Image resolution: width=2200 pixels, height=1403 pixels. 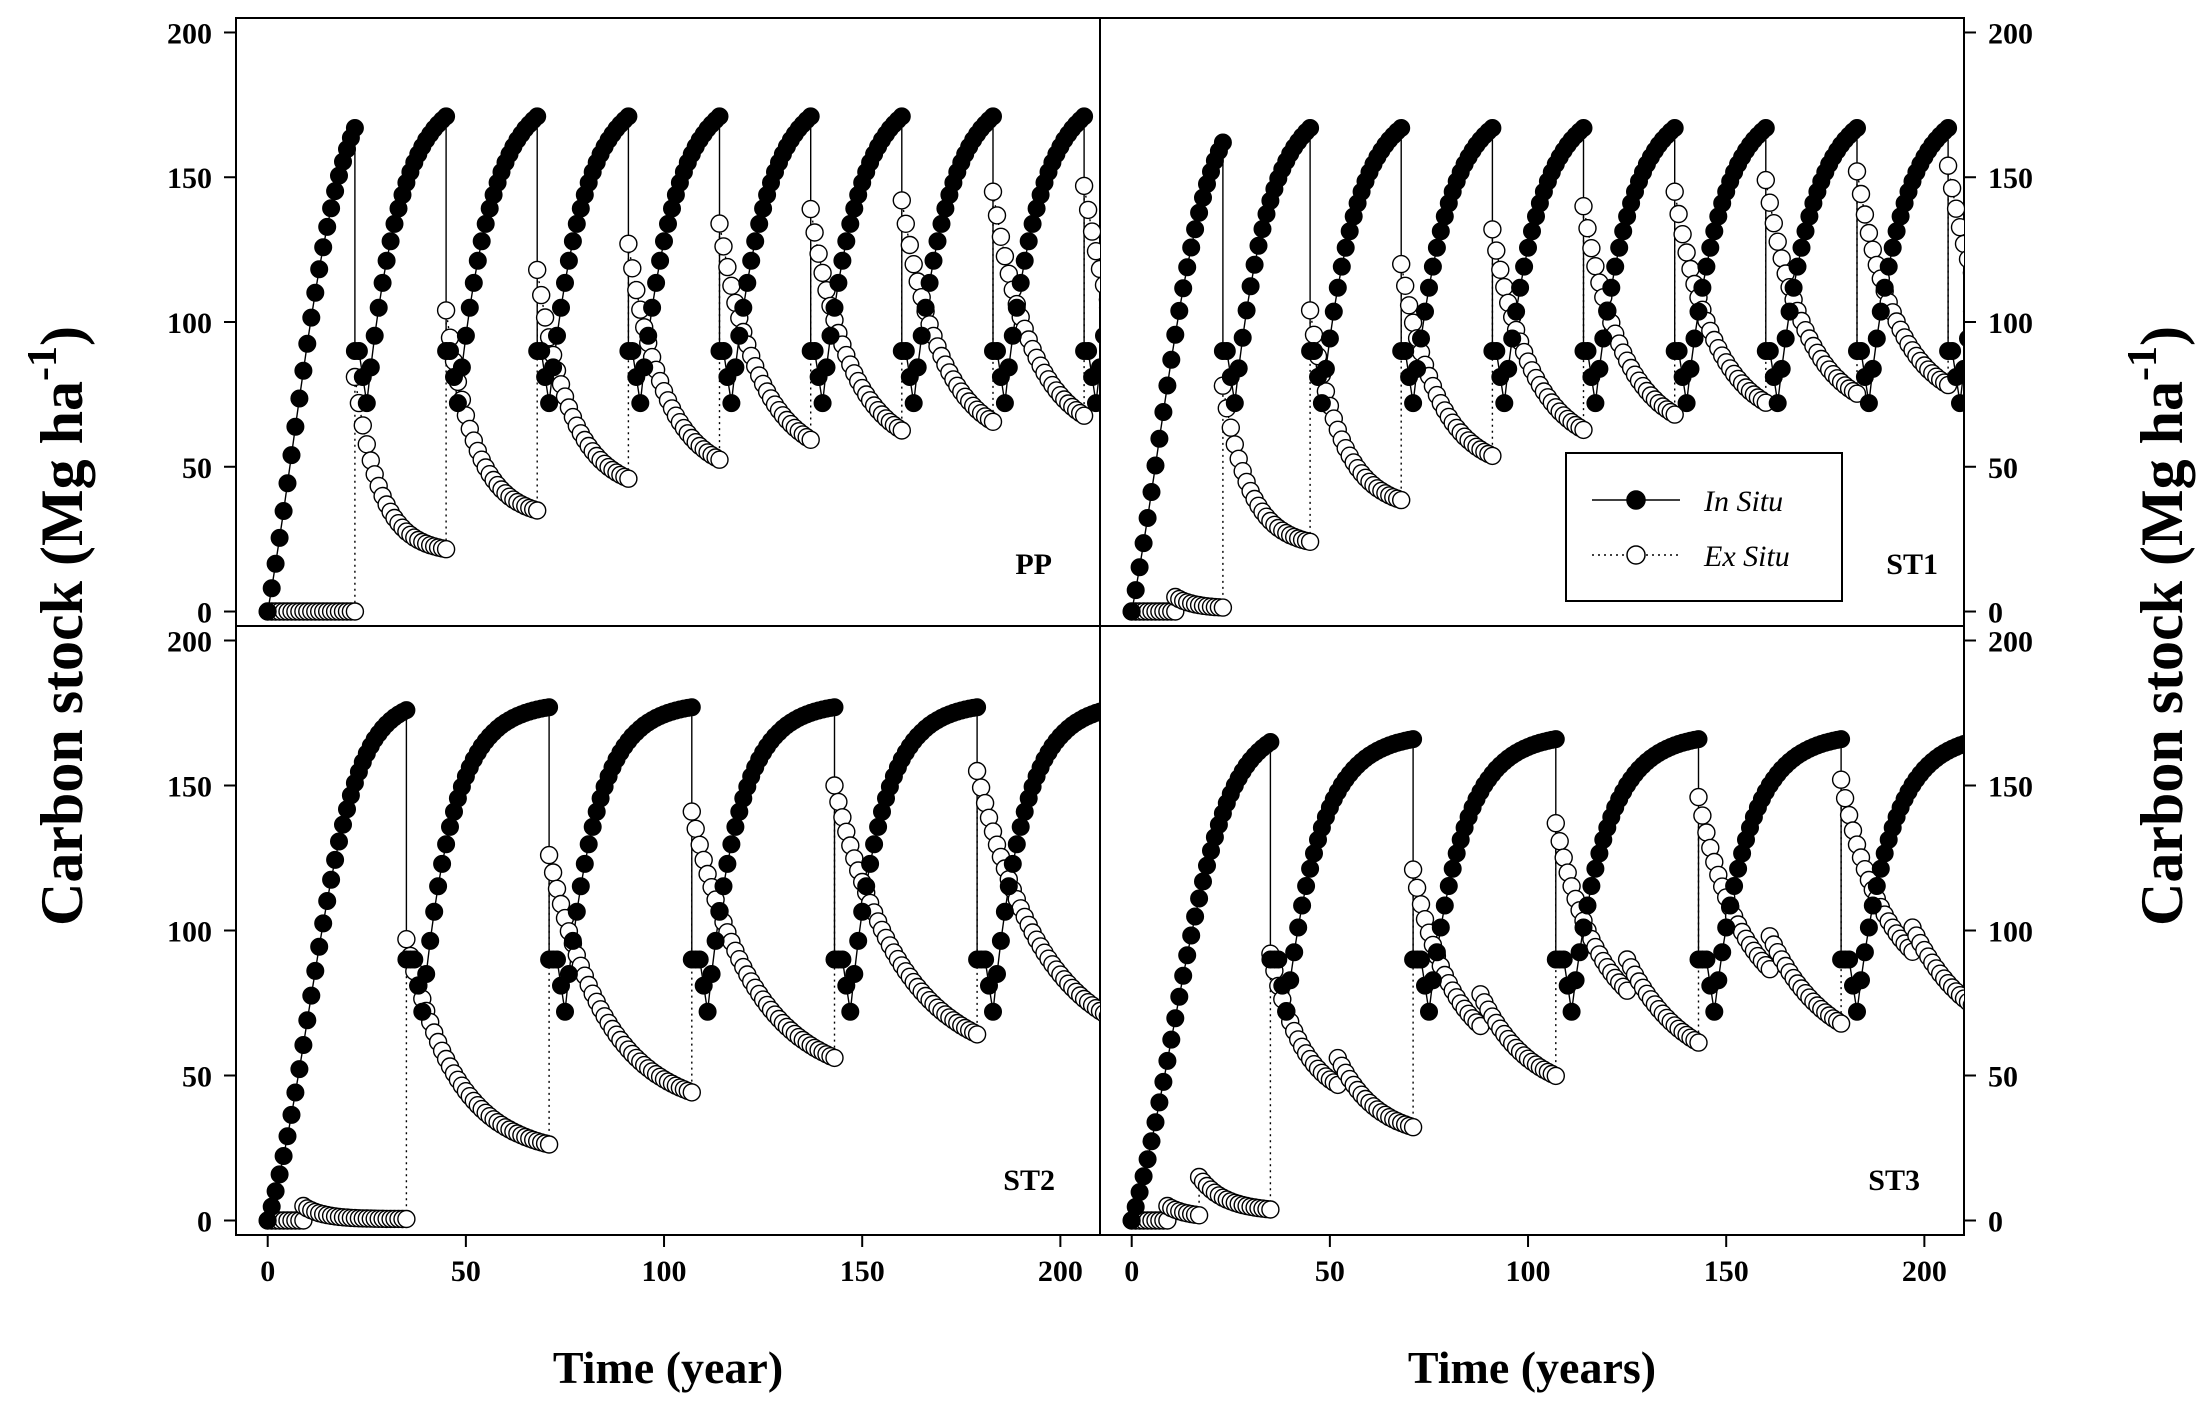 What do you see at coordinates (1636, 555) in the screenshot?
I see `legend-ex-situ-marker` at bounding box center [1636, 555].